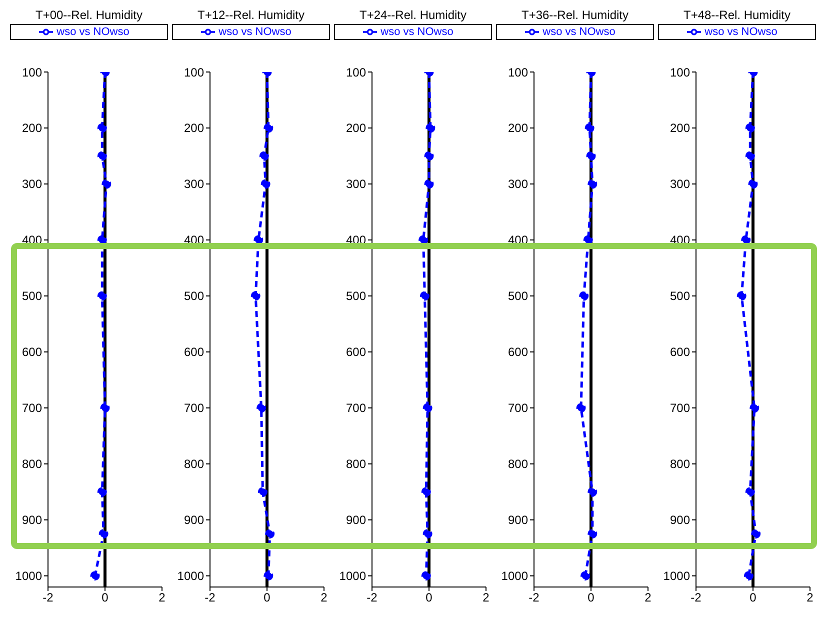 Image resolution: width=827 pixels, height=623 pixels. Describe the element at coordinates (737, 16) in the screenshot. I see `chart-title: T+48--Rel. Humidity` at that location.